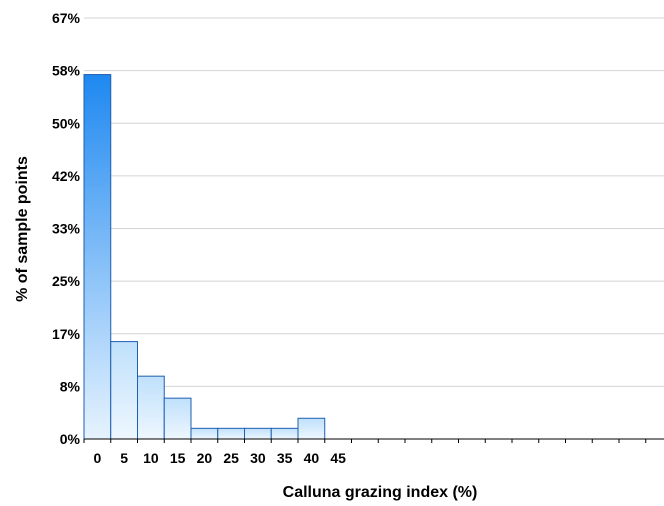 The image size is (664, 506). I want to click on y-tick-label: 50%, so click(66, 123).